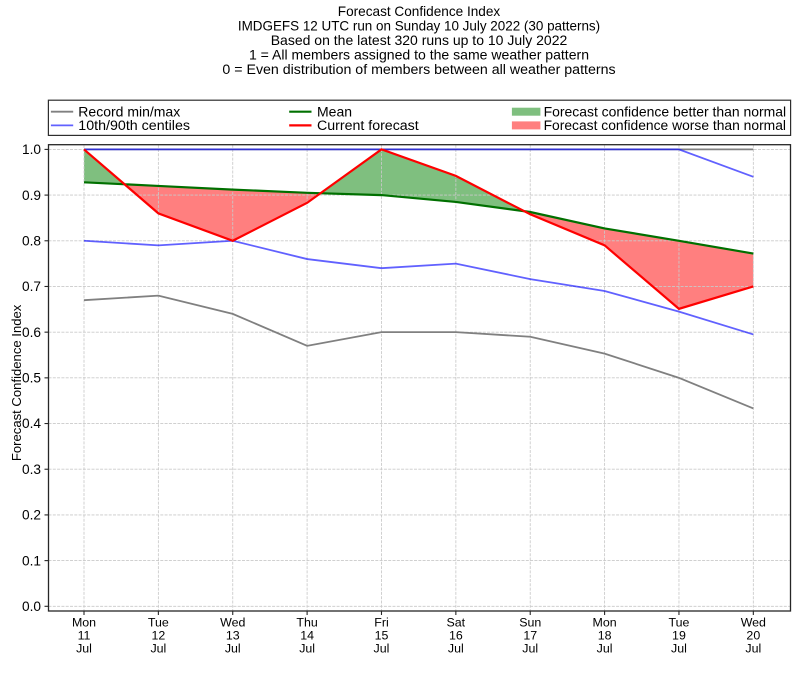 This screenshot has height=676, width=800. What do you see at coordinates (665, 111) in the screenshot?
I see `svg-text:Forecast confidence better tha: Forecast confidence better than normal` at bounding box center [665, 111].